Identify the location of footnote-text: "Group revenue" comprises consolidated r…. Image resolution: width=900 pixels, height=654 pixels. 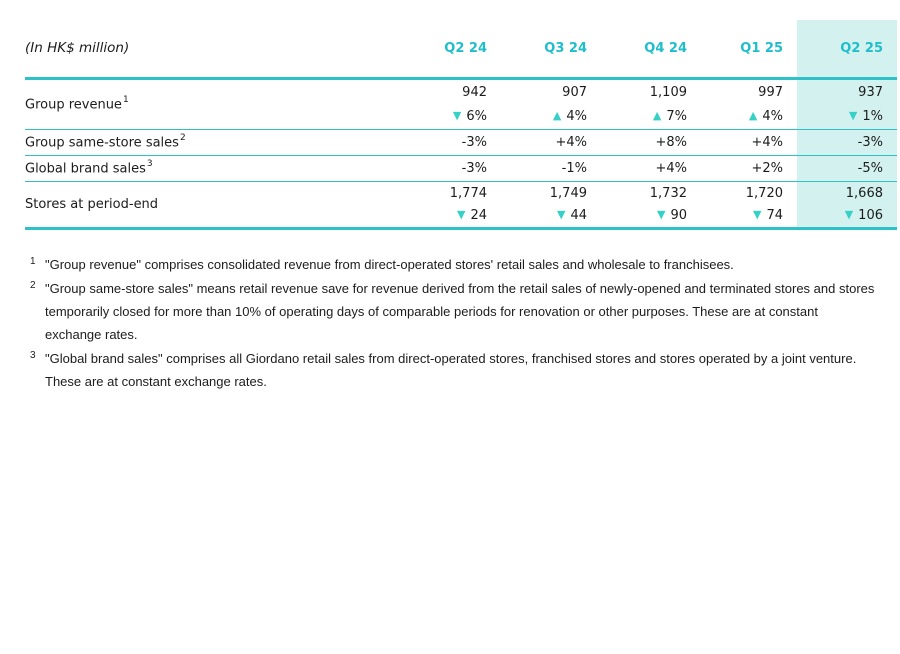
(389, 264).